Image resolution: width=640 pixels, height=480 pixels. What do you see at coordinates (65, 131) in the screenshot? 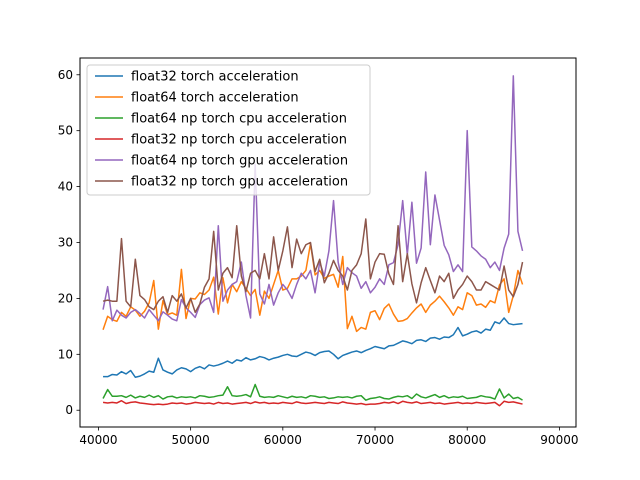
I see `y-tick-label: 50` at bounding box center [65, 131].